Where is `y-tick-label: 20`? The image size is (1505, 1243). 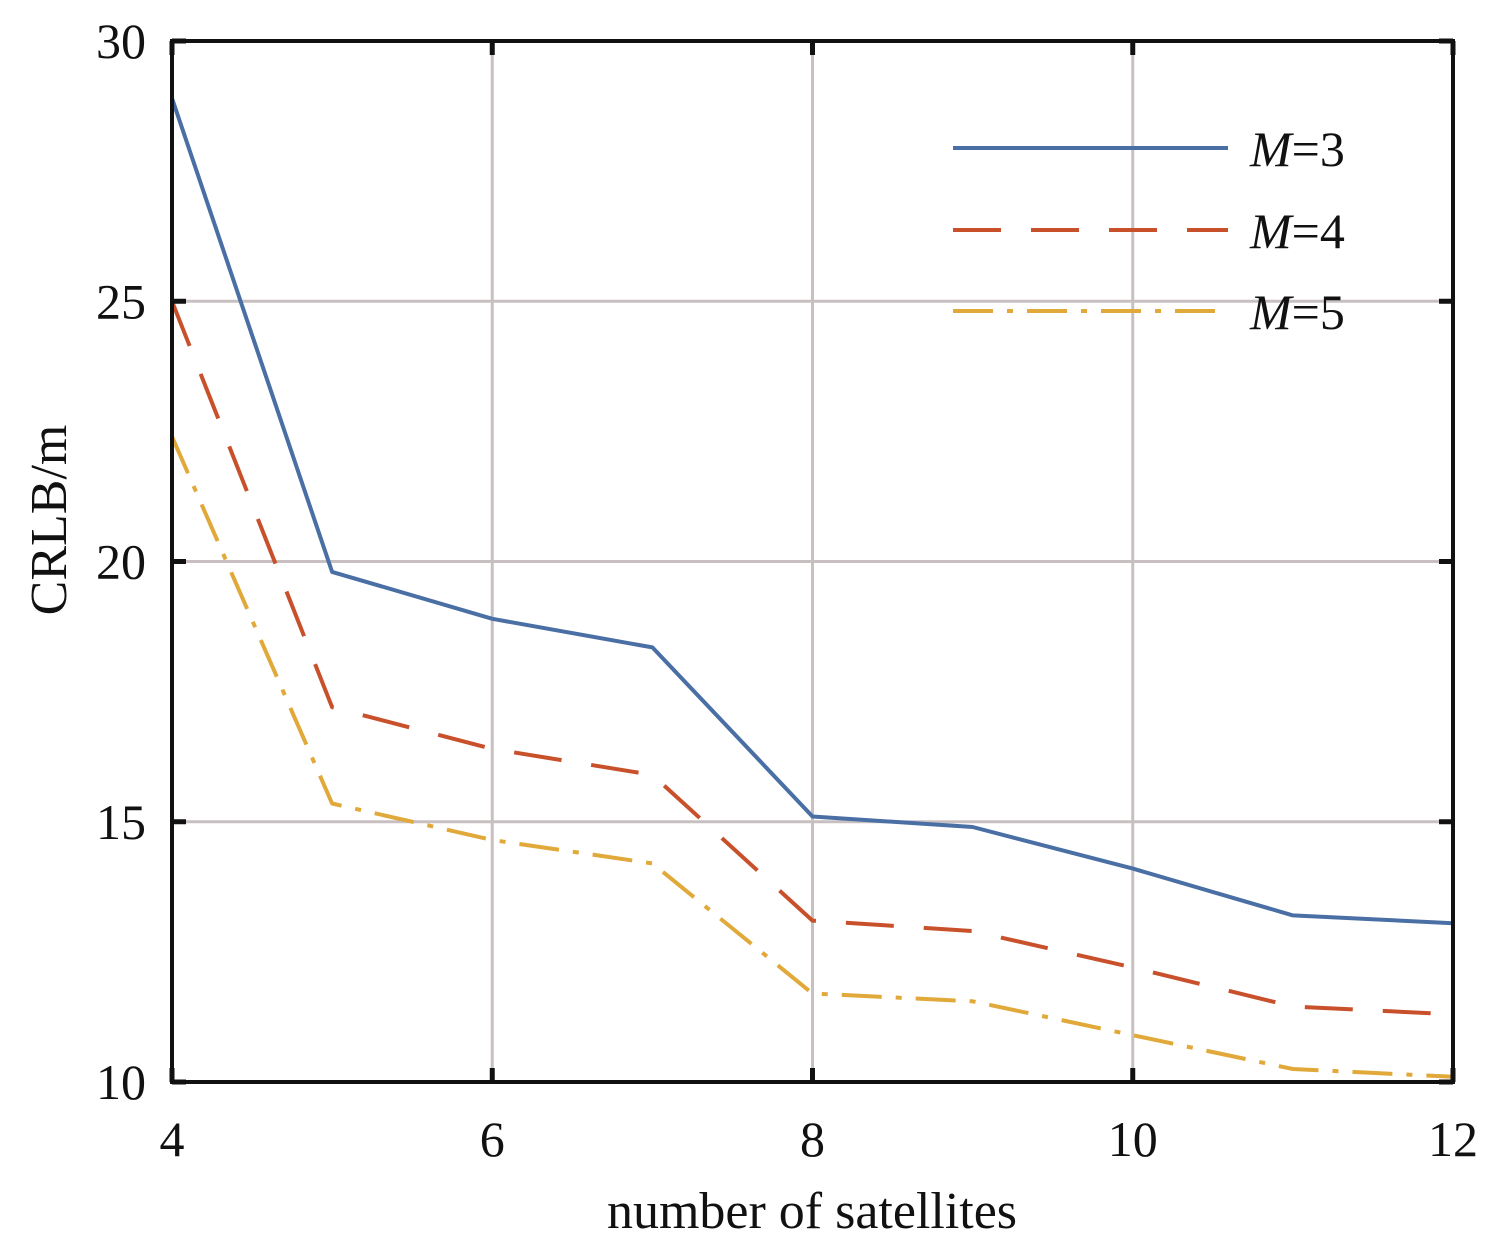
y-tick-label: 20 is located at coordinates (121, 562).